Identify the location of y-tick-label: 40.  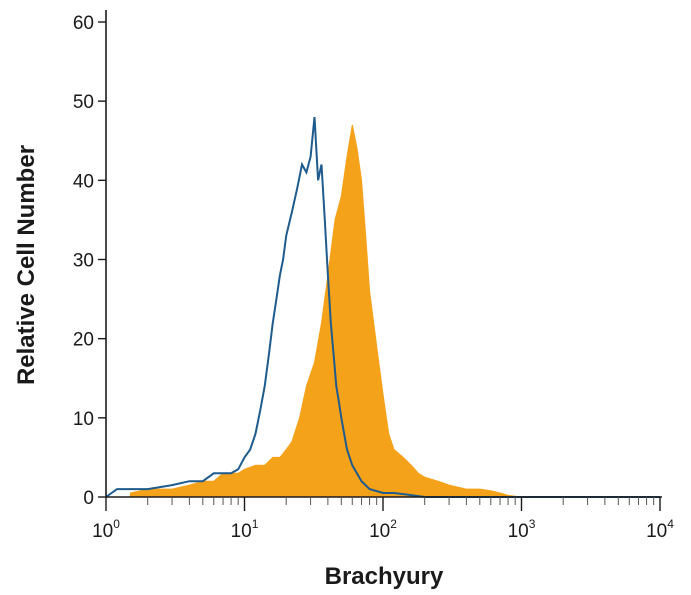
(83, 181).